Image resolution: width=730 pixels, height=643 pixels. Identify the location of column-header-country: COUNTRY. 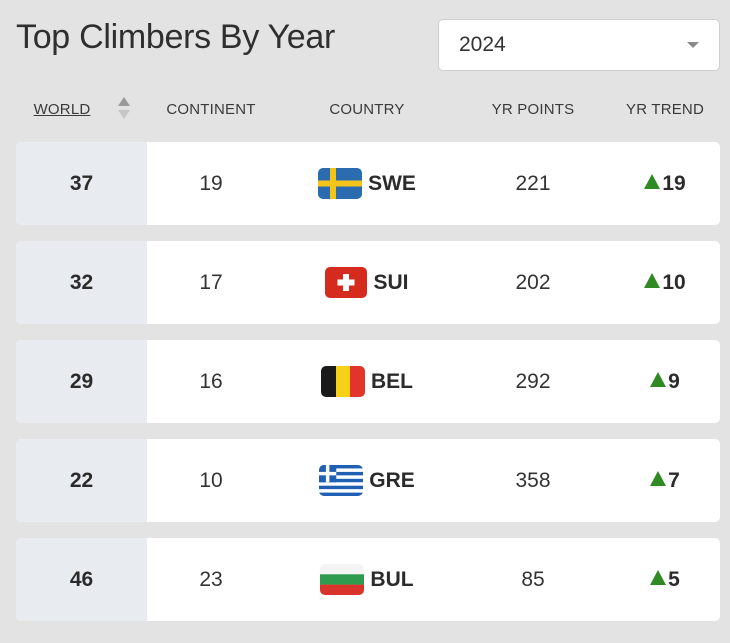
(367, 109).